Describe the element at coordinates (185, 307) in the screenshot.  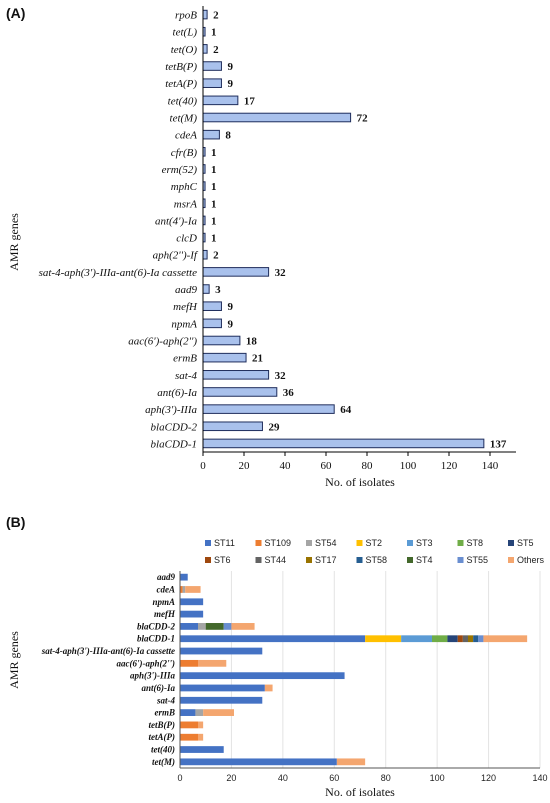
I see `panel-a-category-label: mefH` at that location.